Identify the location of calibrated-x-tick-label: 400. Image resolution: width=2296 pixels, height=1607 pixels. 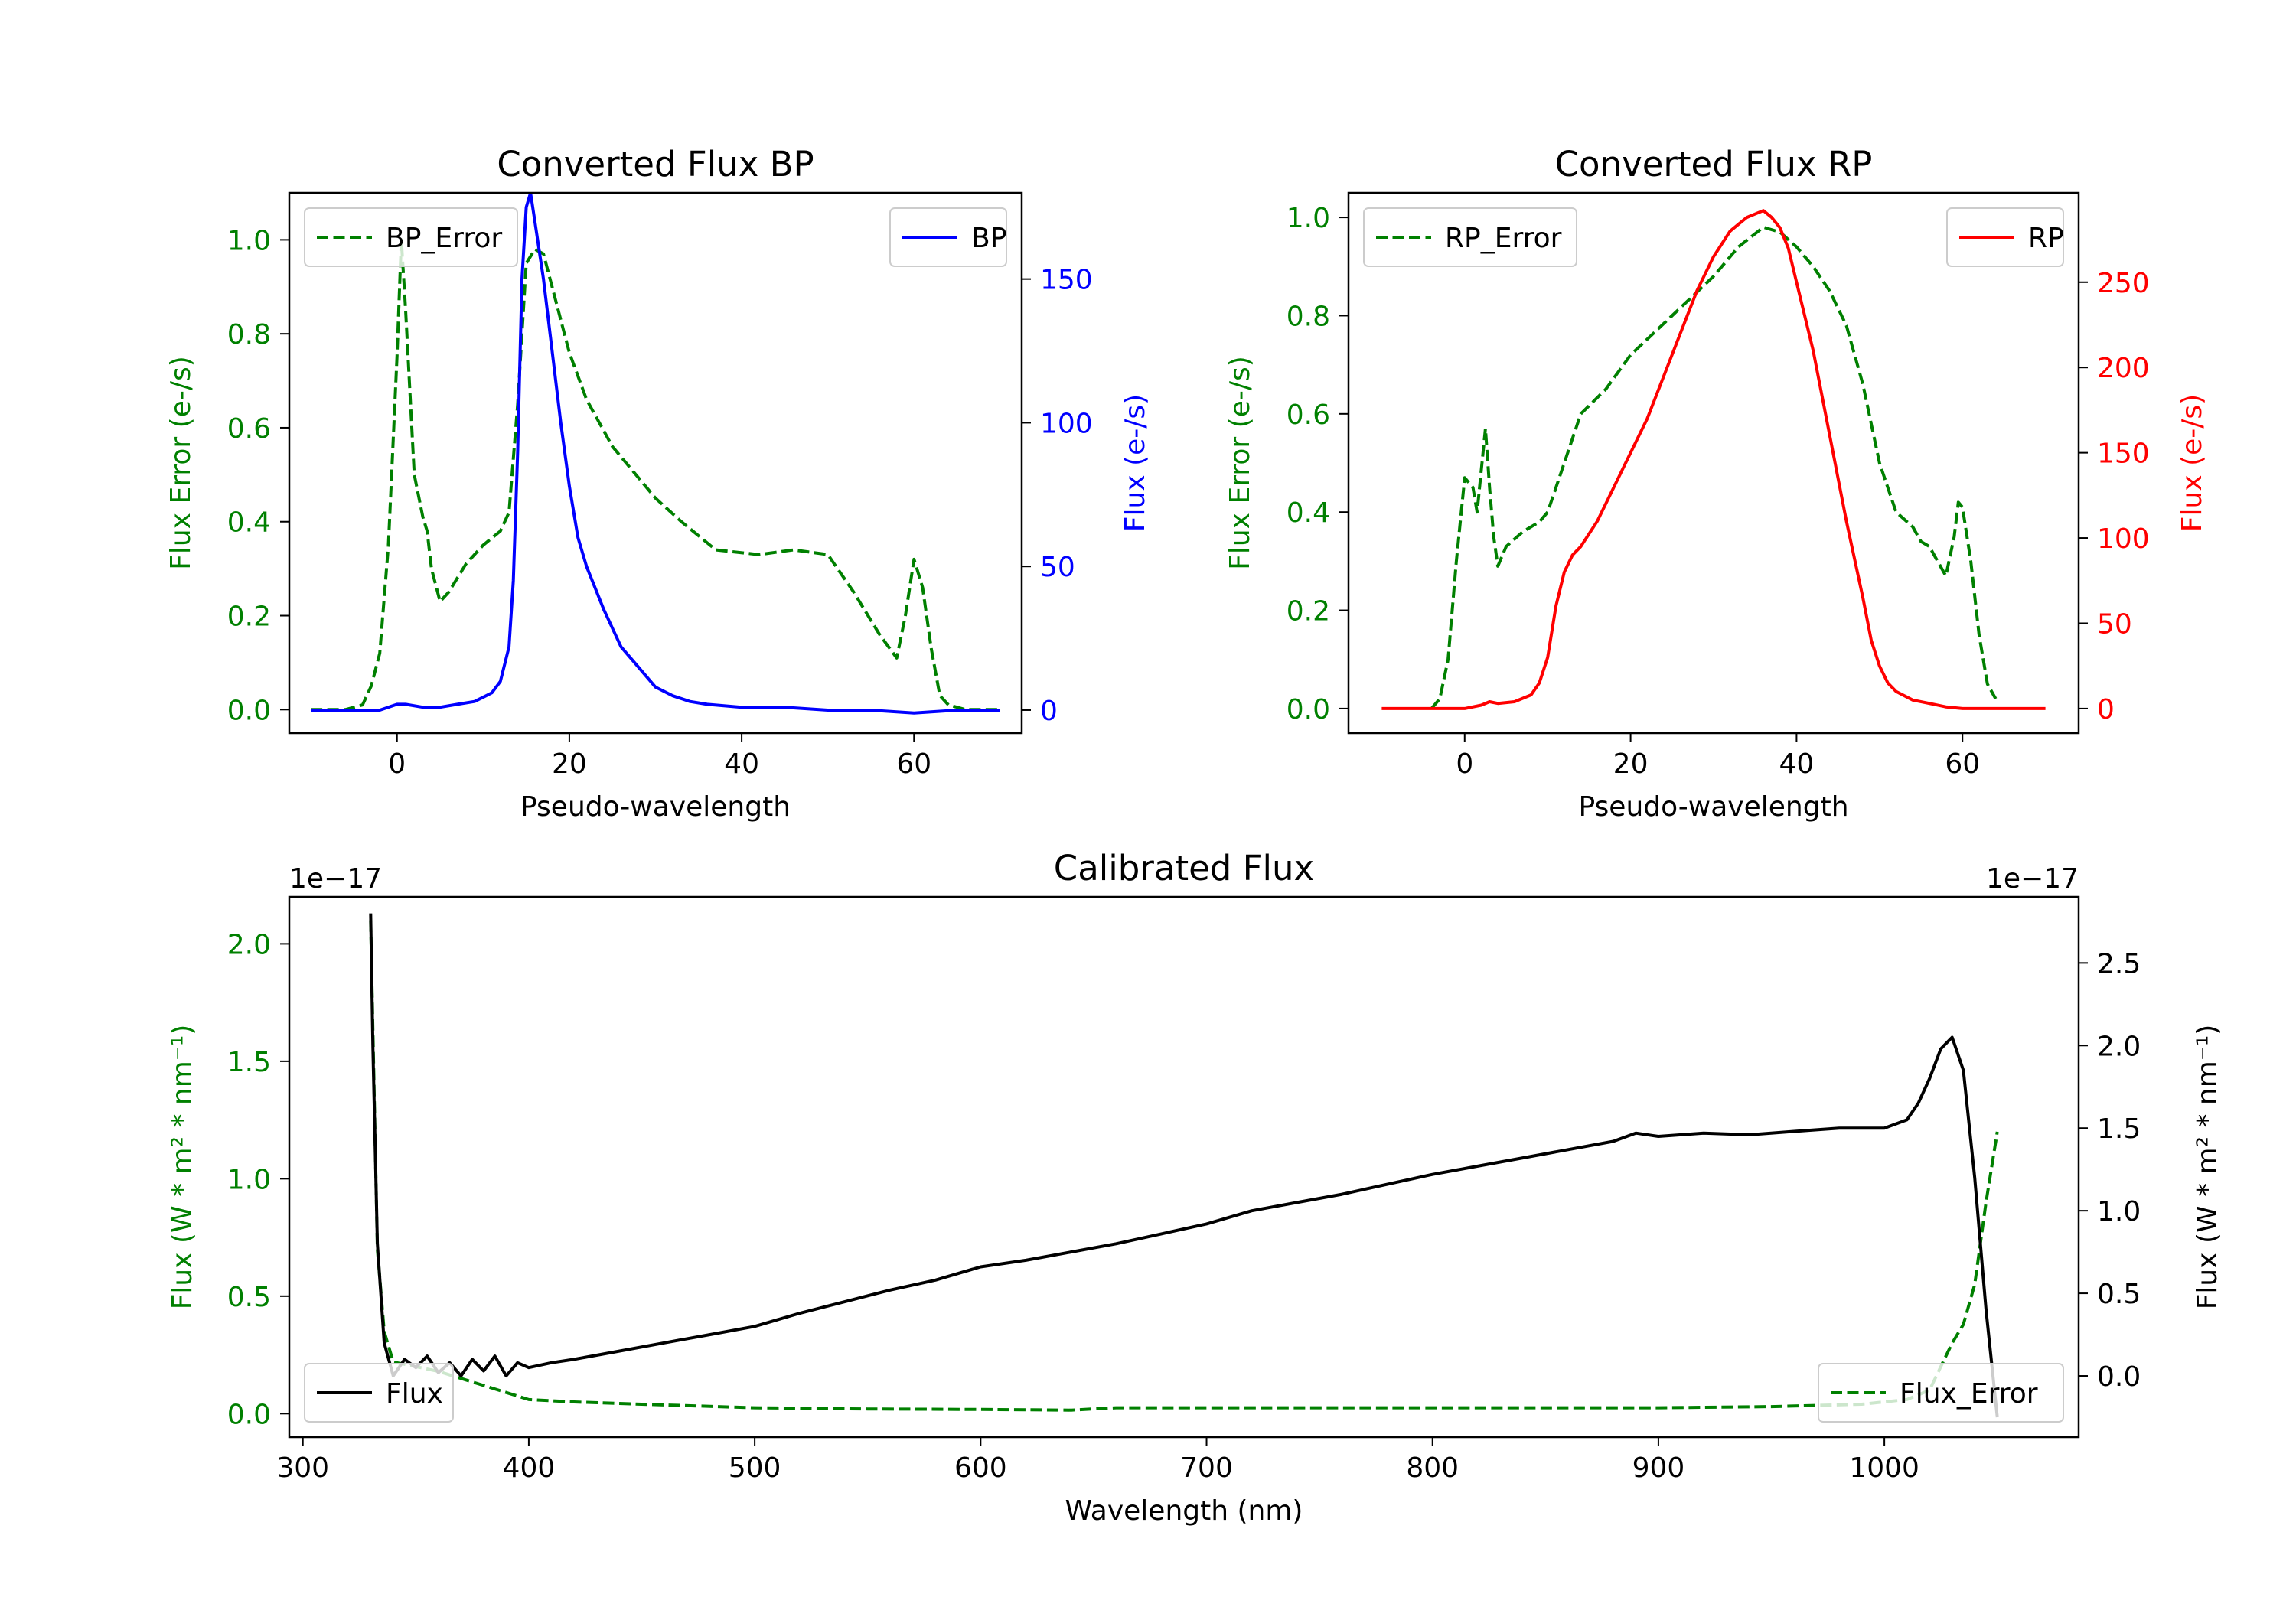
(529, 1468).